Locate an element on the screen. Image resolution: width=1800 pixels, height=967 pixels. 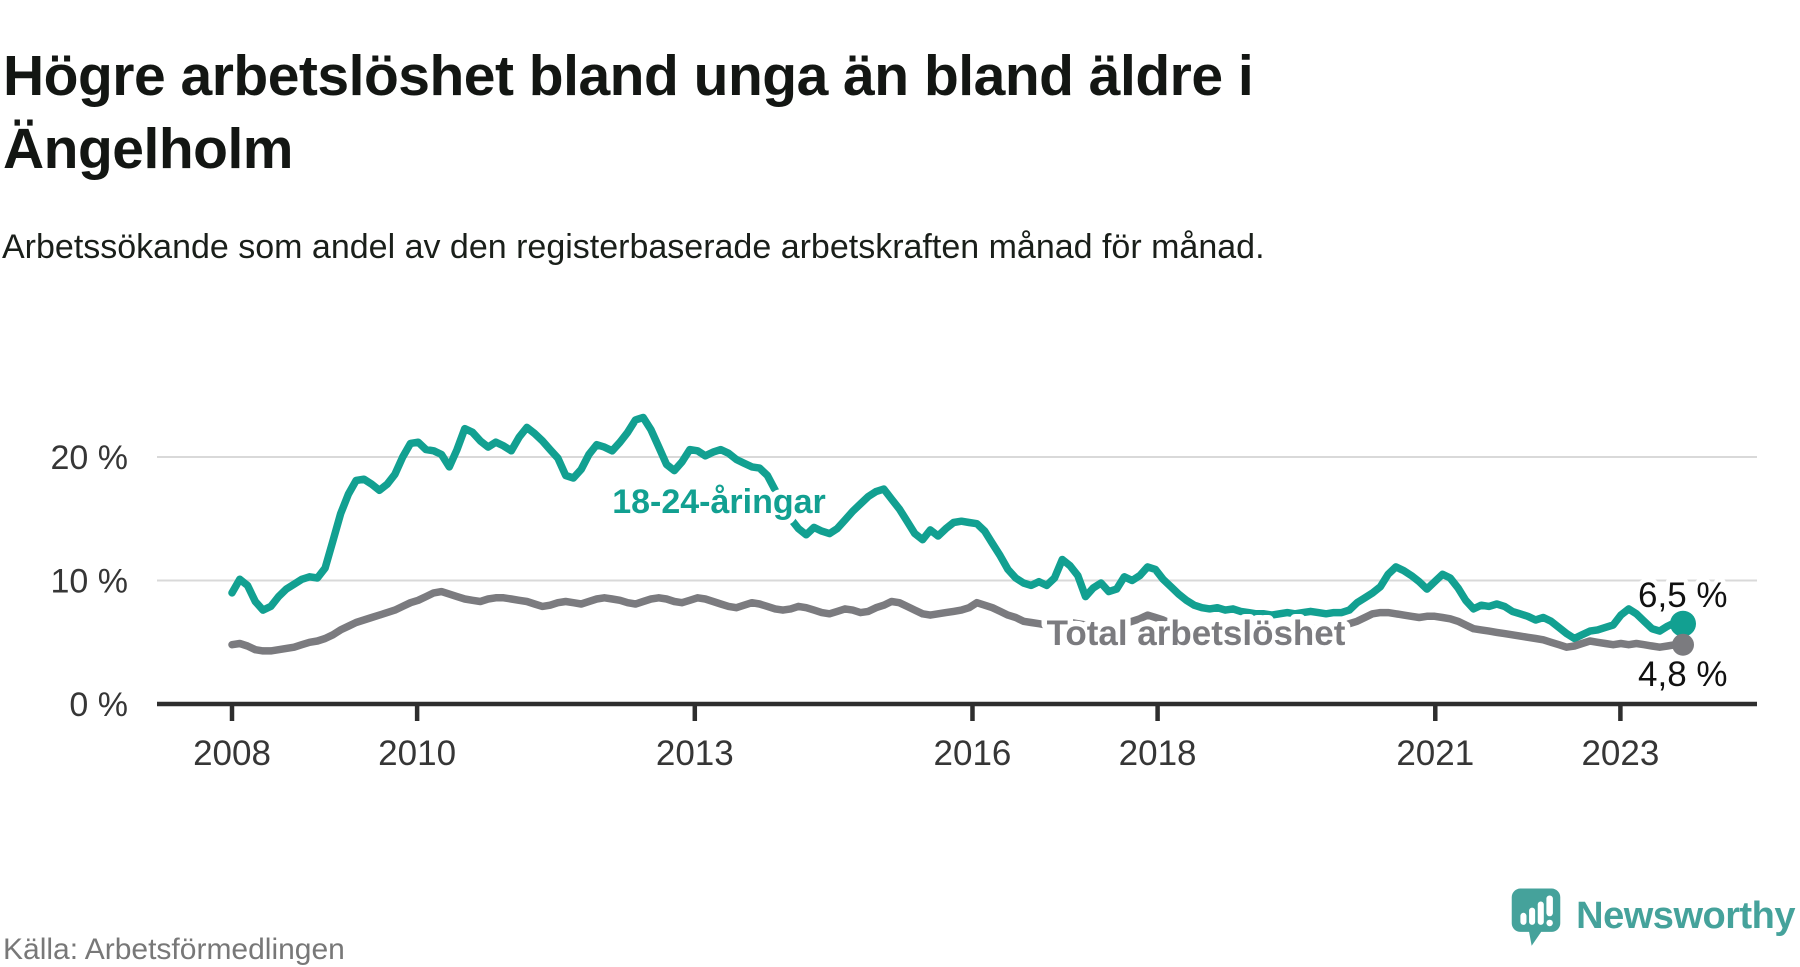
x-axis-label: 2018 is located at coordinates (1158, 753).